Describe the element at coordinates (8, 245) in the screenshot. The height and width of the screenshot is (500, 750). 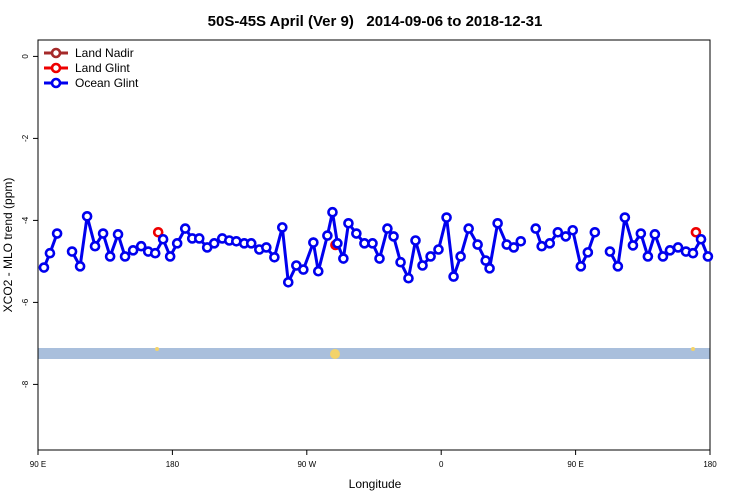
I see `y-axis-label: XCO2 - MLO trend (ppm)` at that location.